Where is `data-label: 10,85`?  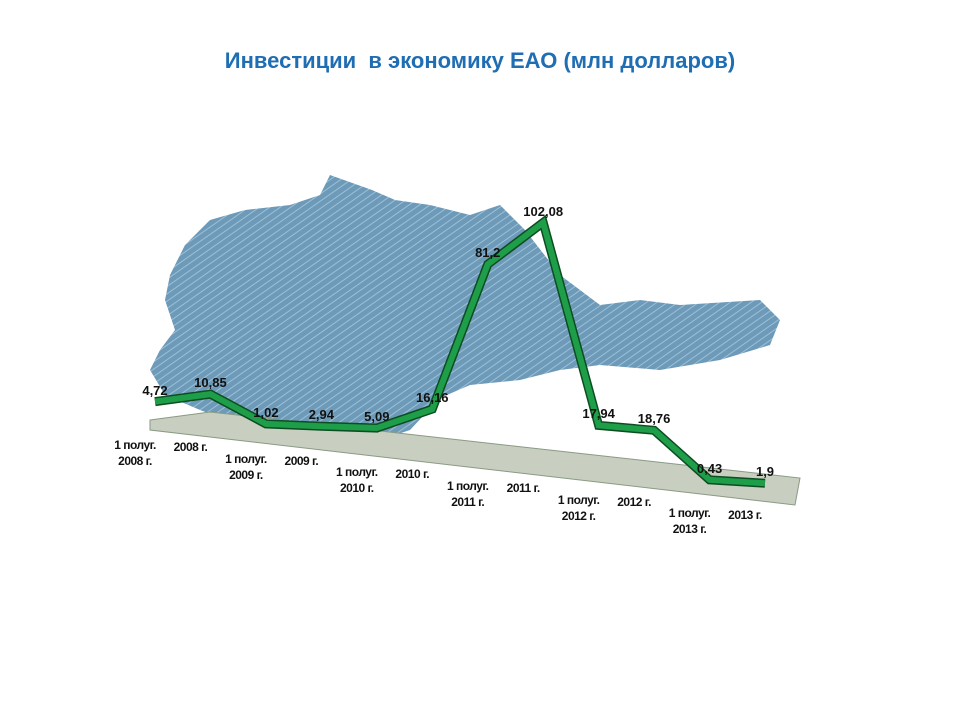
data-label: 10,85 is located at coordinates (210, 383).